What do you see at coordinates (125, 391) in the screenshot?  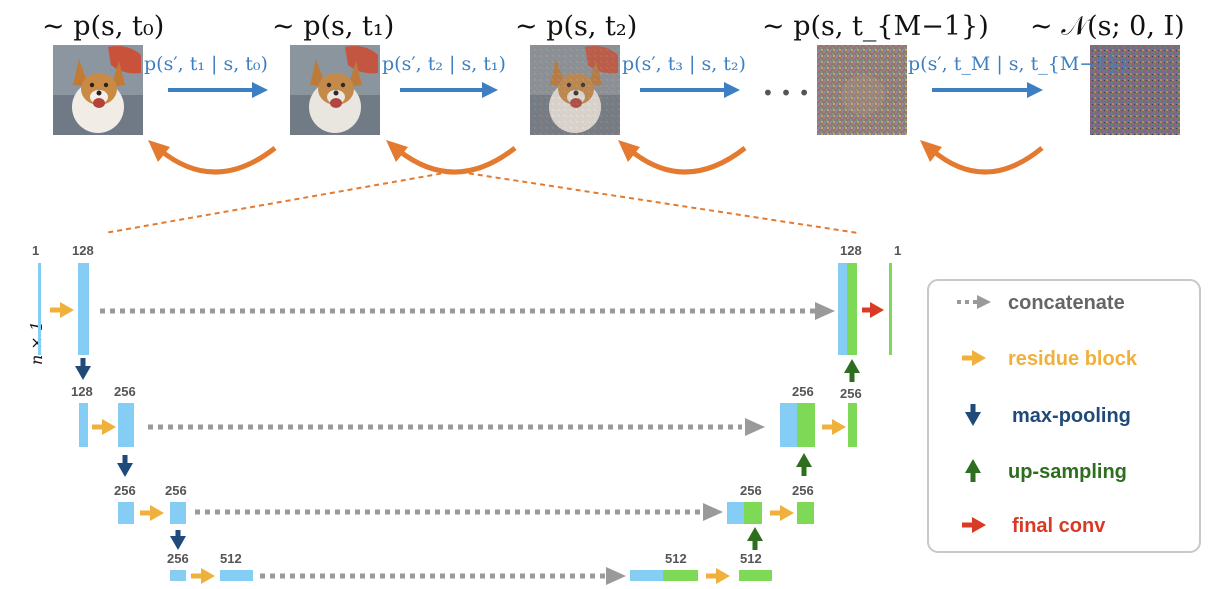 I see `unet-num-enc2b: 256` at bounding box center [125, 391].